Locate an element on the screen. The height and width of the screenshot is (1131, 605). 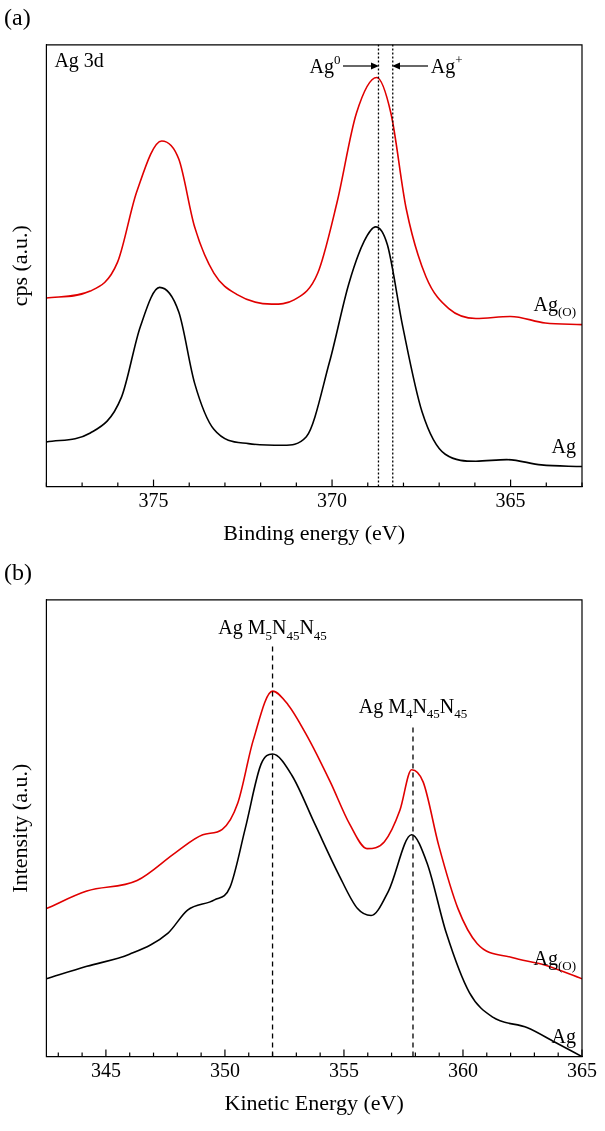
x-tick-label: 370 is located at coordinates (332, 499).